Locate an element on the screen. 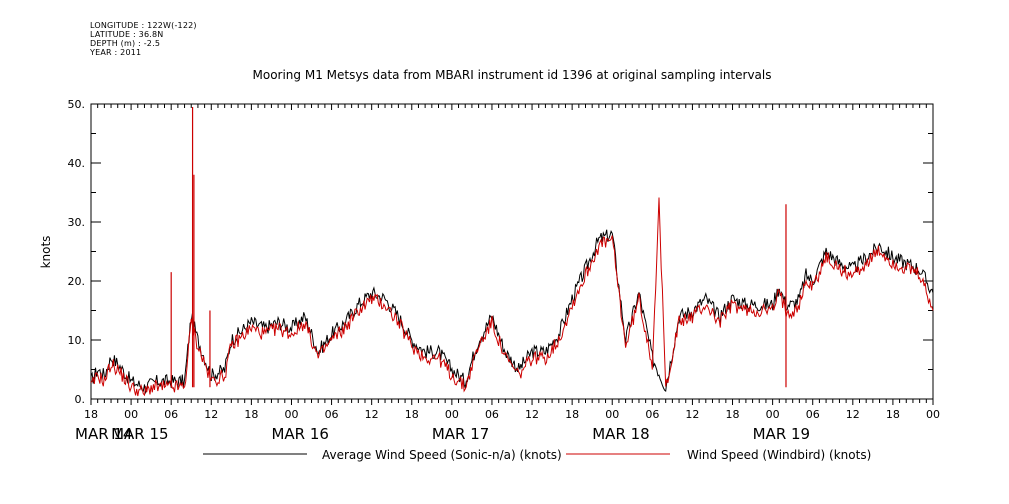 The image size is (1009, 504). y-tick-label: 20. is located at coordinates (77, 281).